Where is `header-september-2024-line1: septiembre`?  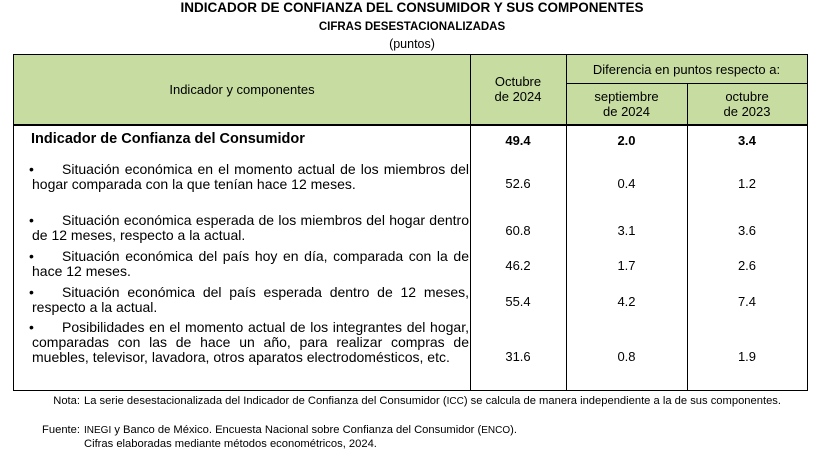
header-september-2024-line1: septiembre is located at coordinates (626, 96).